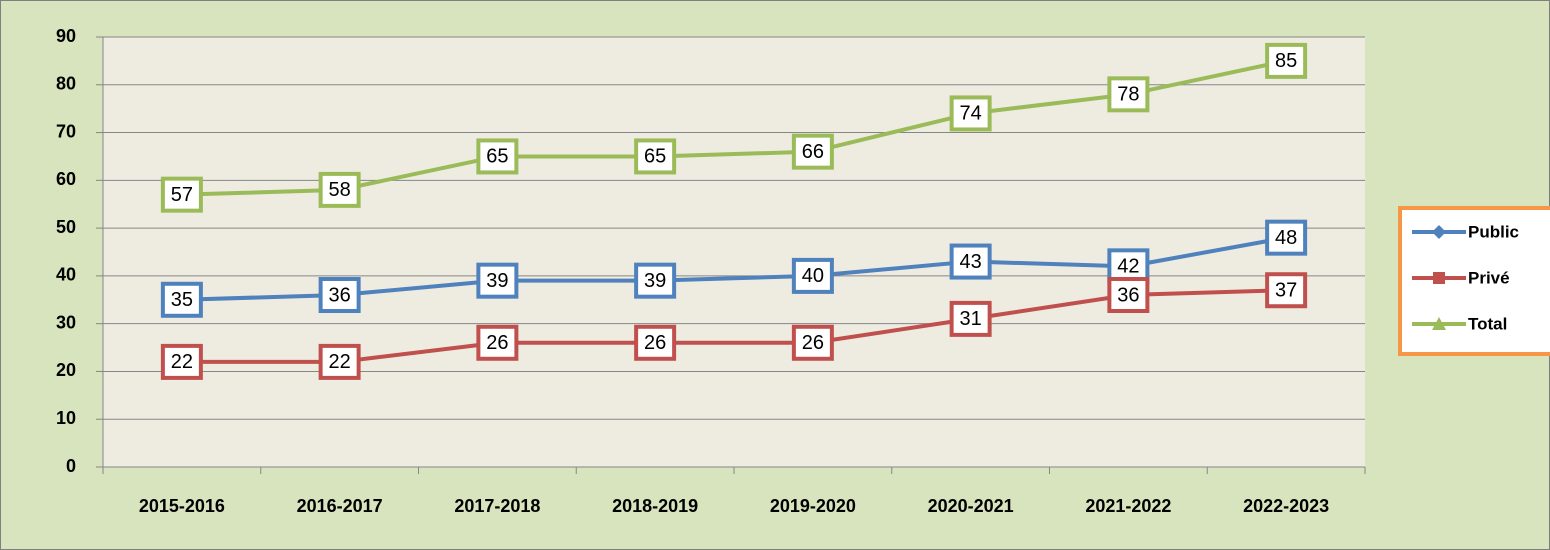  I want to click on x-tick-label: 2018-2019, so click(655, 506).